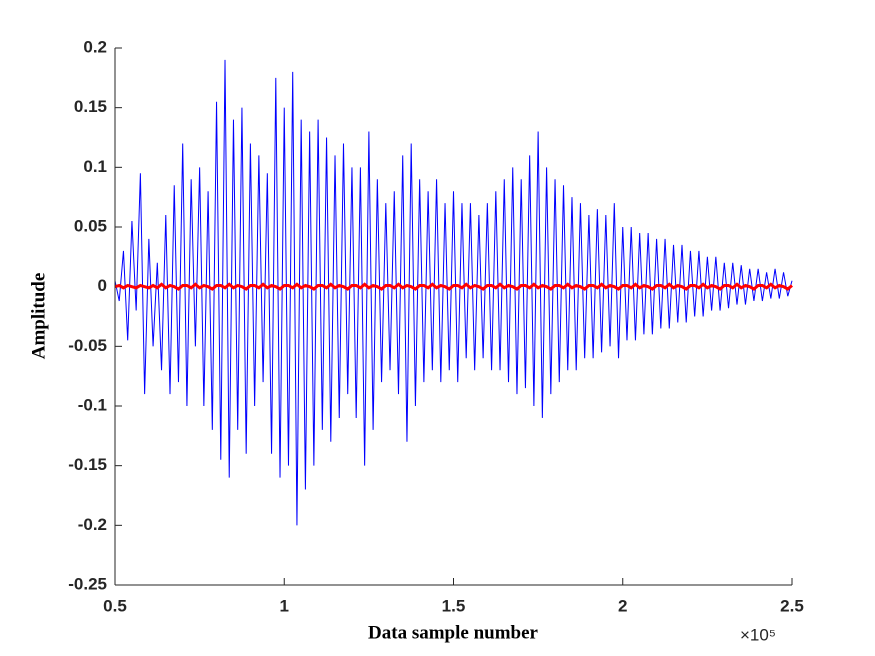  I want to click on y-tick-label: -0.15, so click(87, 464).